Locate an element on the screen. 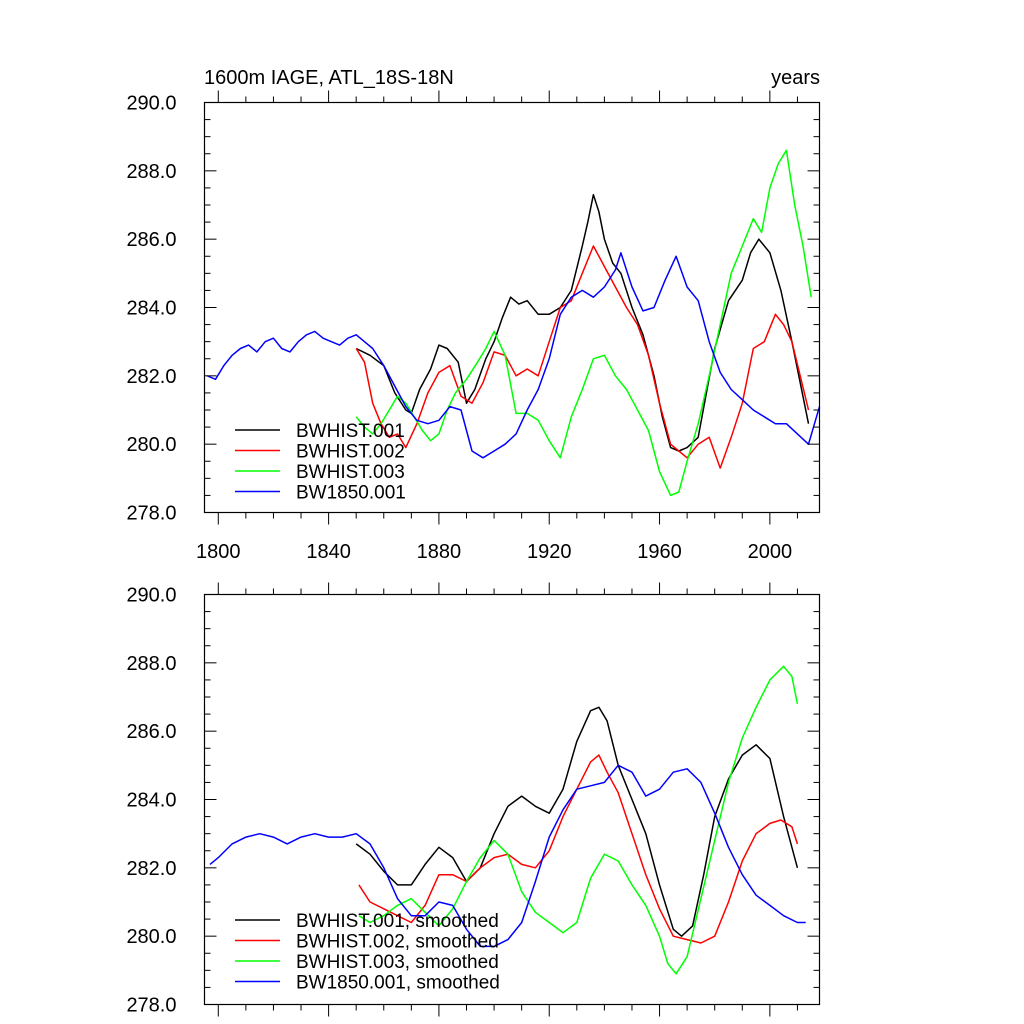 This screenshot has height=1024, width=1024. legend-label-1: BWHIST.002, smoothed is located at coordinates (397, 942).